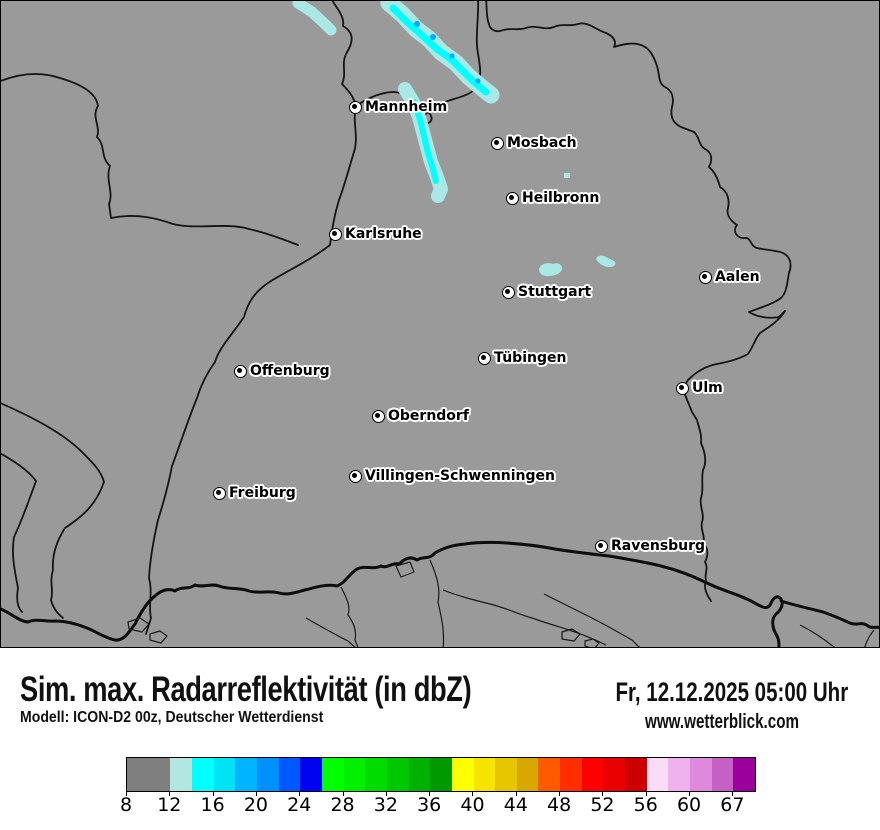  Describe the element at coordinates (530, 358) in the screenshot. I see `city-label: Tübingen` at that location.